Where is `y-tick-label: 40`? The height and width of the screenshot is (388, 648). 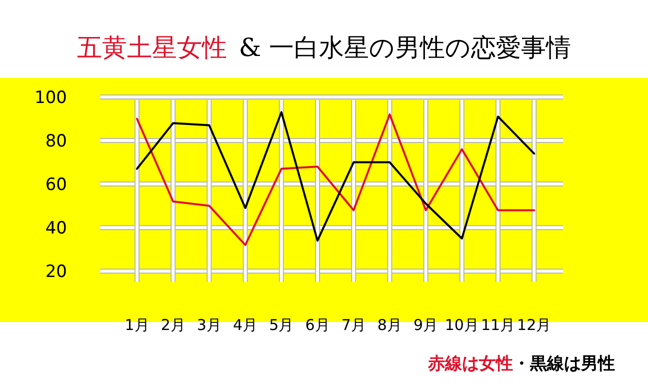
y-tick-label: 40 is located at coordinates (56, 228).